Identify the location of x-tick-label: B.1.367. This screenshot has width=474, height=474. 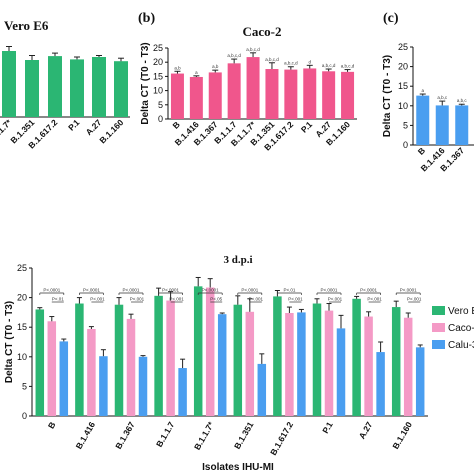
(125, 435).